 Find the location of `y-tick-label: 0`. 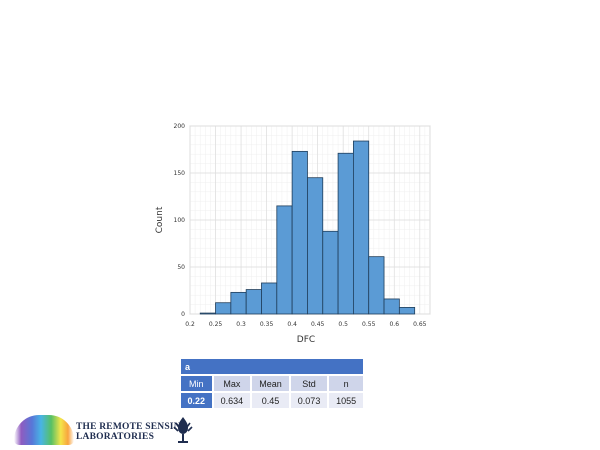

y-tick-label: 0 is located at coordinates (183, 314).